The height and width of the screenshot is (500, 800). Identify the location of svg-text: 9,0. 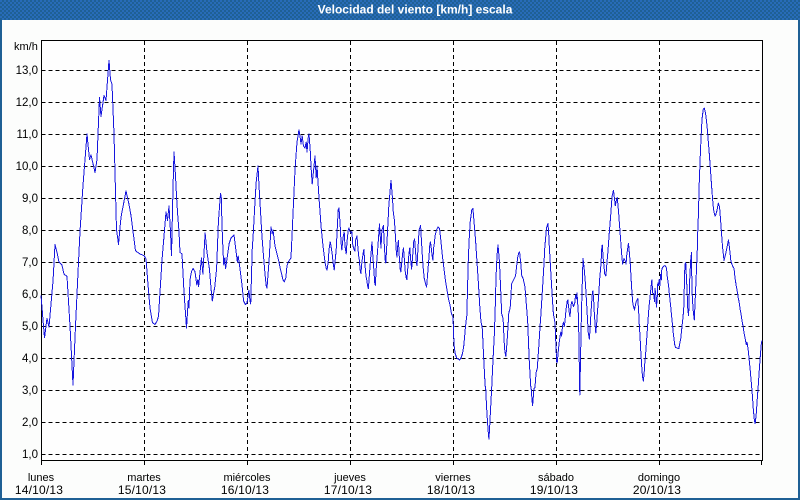
(30, 199).